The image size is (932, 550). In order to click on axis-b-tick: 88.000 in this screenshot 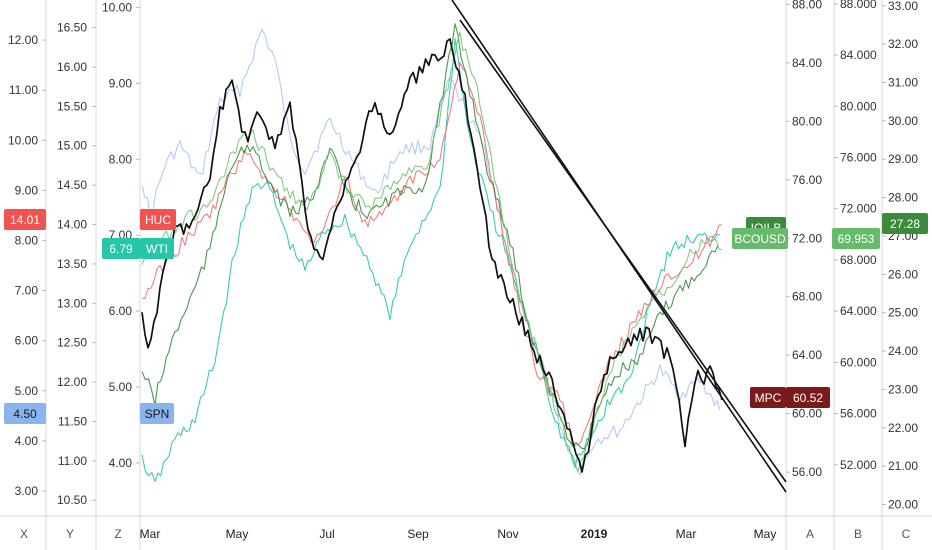, I will do `click(858, 5)`.